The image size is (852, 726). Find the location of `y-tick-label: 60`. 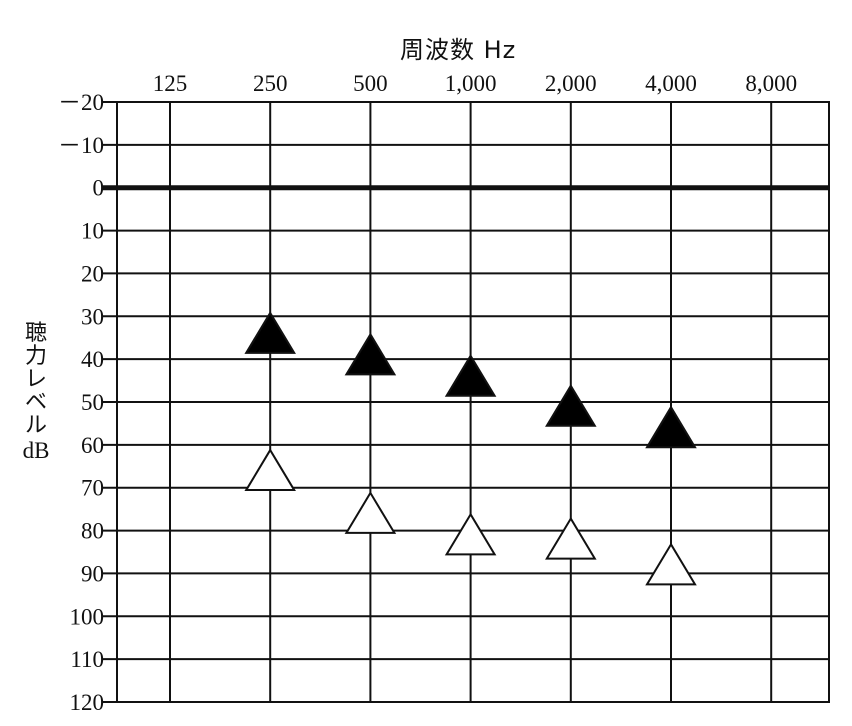

y-tick-label: 60 is located at coordinates (92, 445).